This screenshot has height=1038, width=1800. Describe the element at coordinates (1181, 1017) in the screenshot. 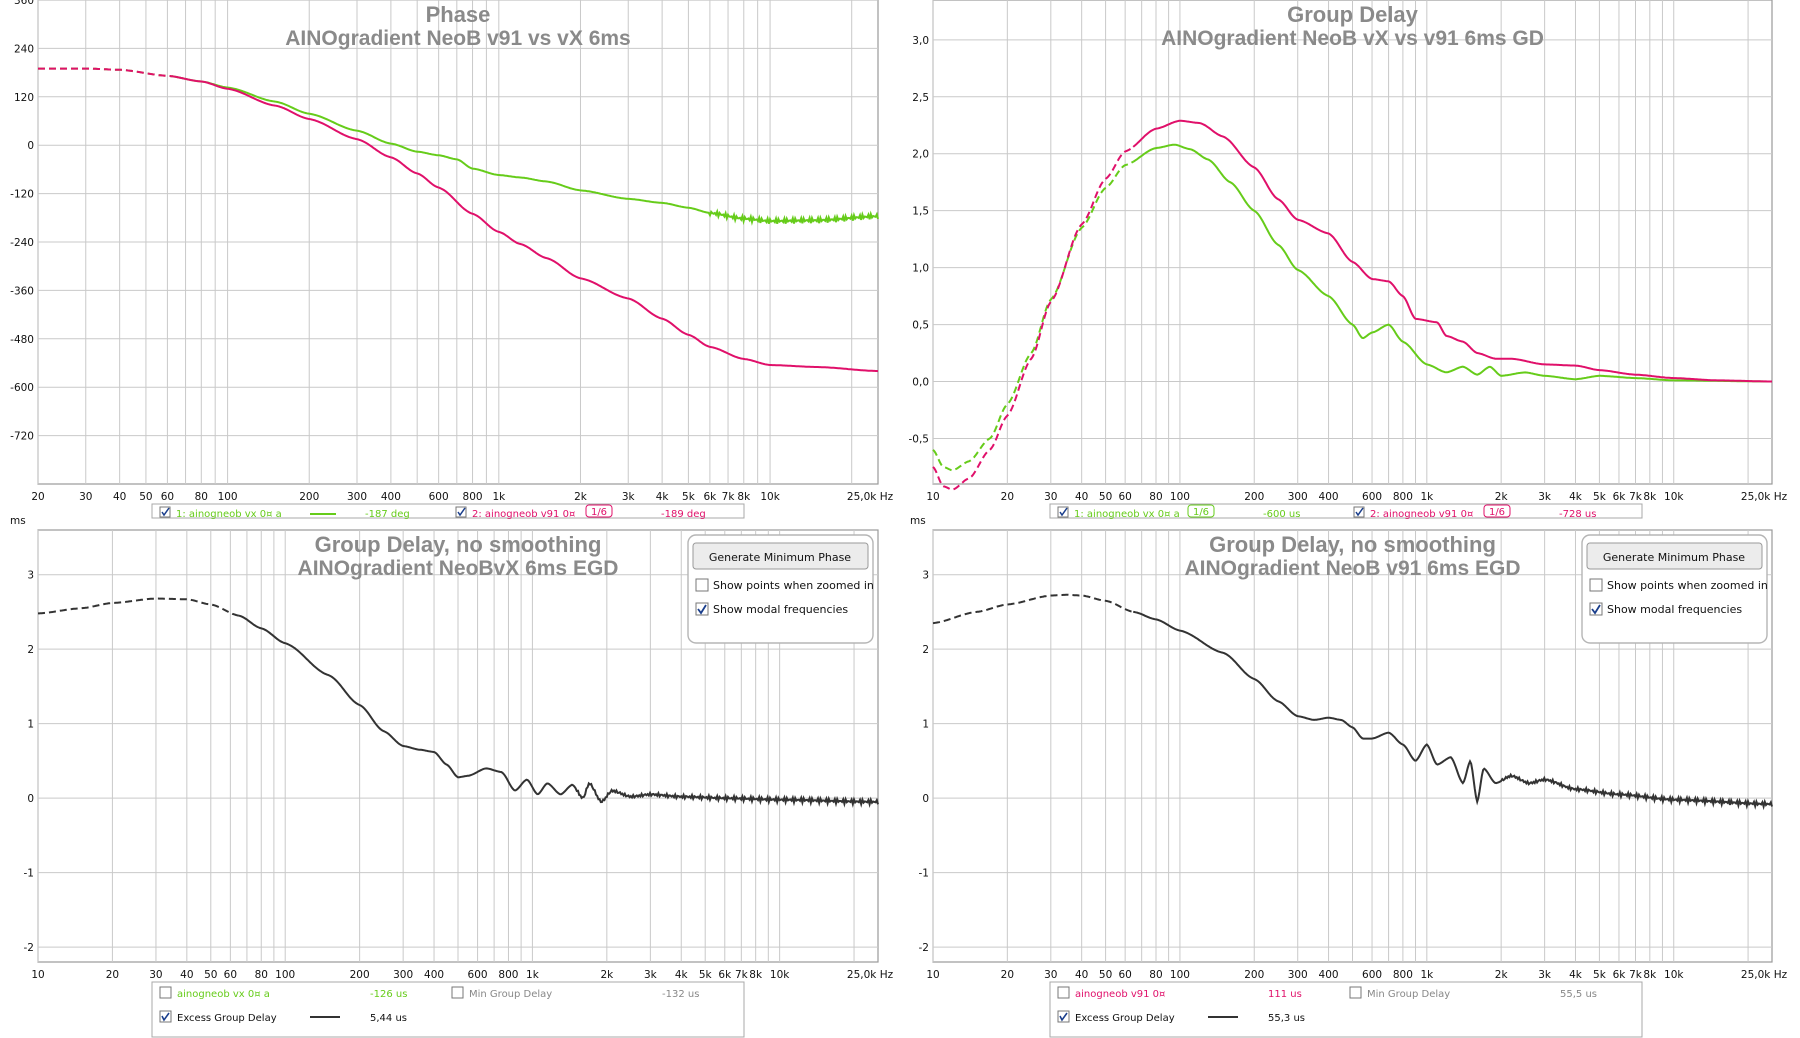

I see `legend-item: Excess Group Delay 55,3 us` at that location.